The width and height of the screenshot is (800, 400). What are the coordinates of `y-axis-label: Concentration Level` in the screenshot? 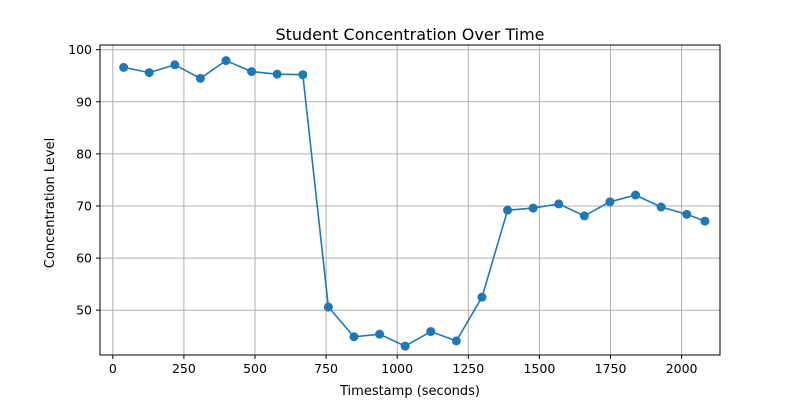 It's located at (50, 203).